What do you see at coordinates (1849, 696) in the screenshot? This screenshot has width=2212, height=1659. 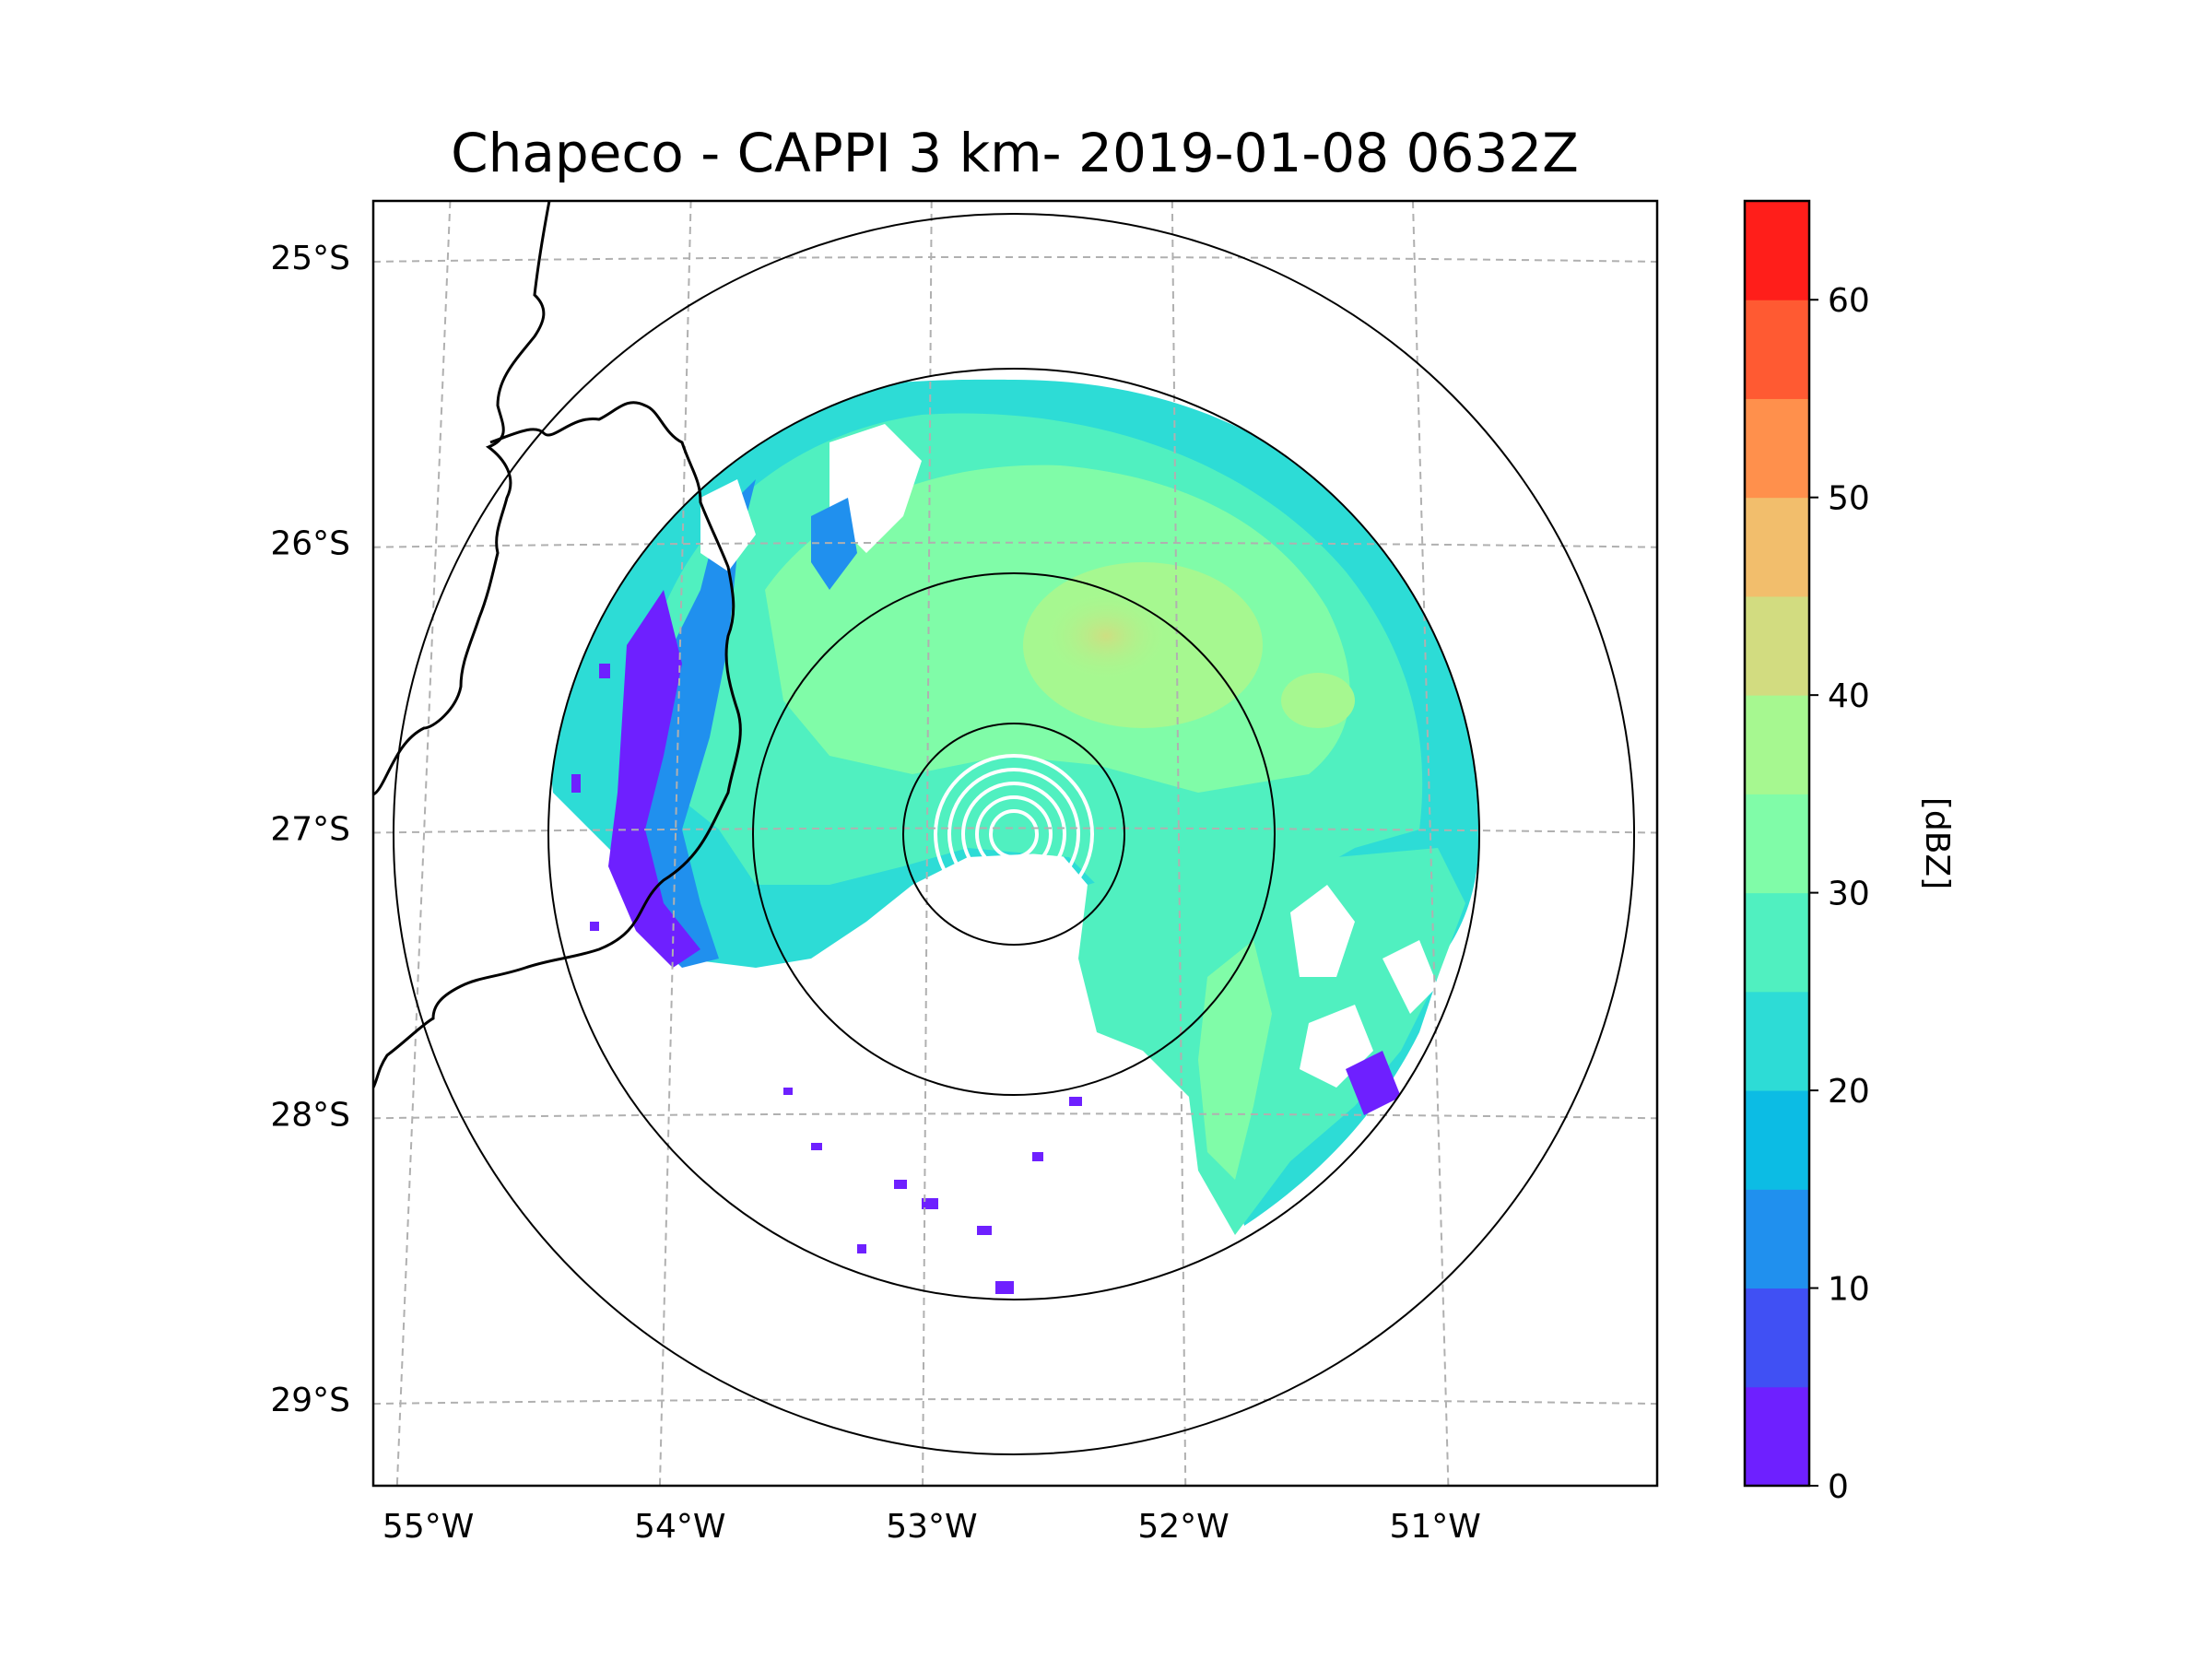 I see `colorbar-tick-label: 40` at bounding box center [1849, 696].